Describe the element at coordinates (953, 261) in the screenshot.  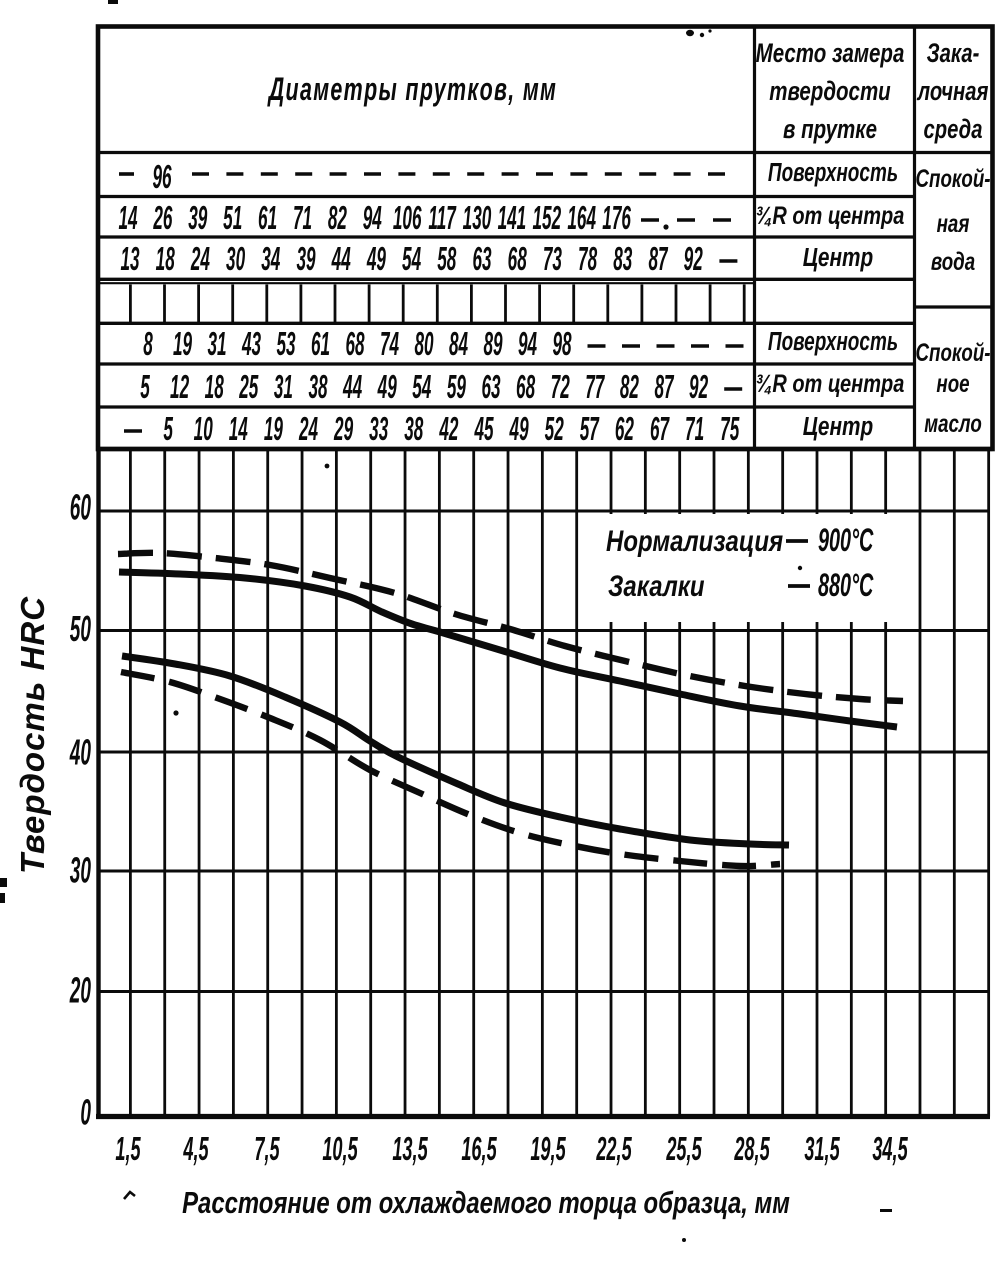
I see `svg-text: вода` at that location.